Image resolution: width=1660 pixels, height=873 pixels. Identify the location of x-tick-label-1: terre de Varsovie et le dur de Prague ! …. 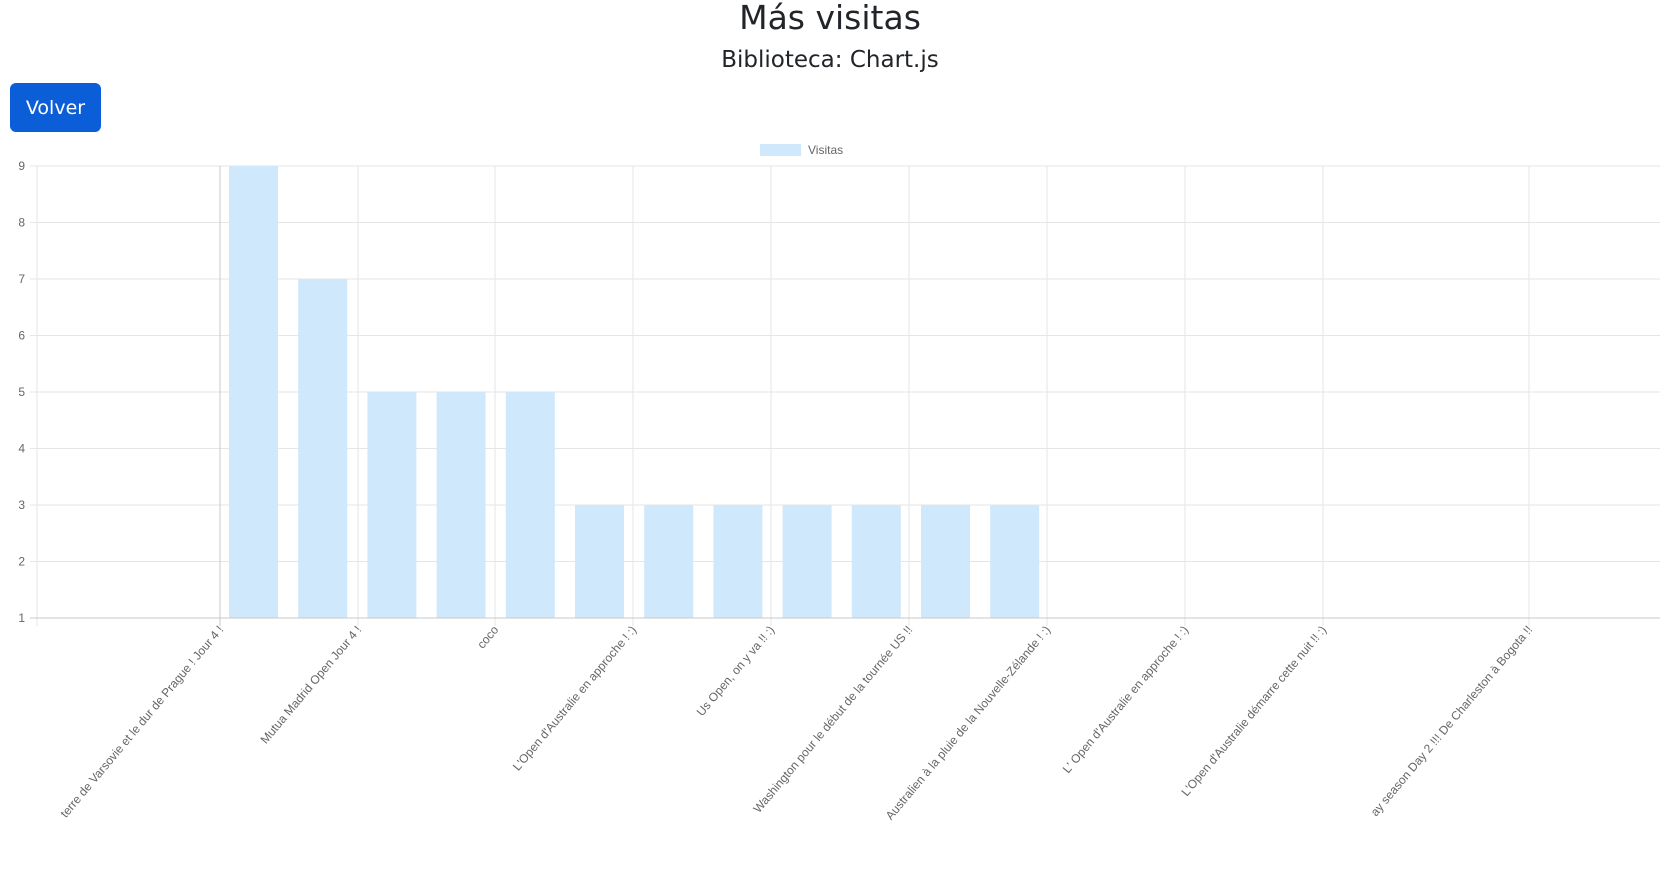
(141, 721).